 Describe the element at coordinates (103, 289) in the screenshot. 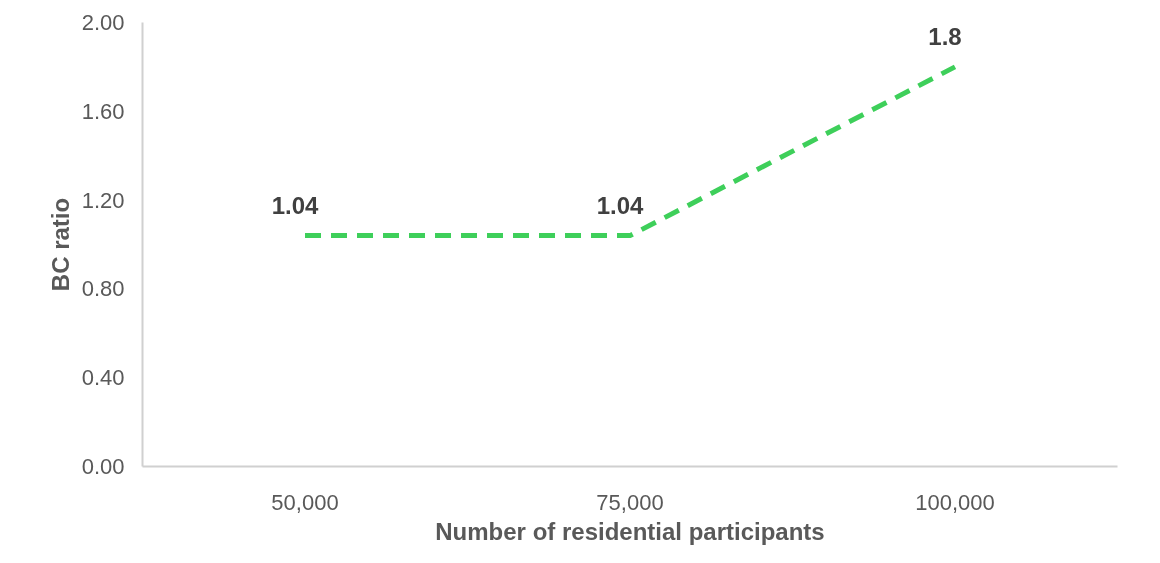

I see `y-tick-label: 0.80` at that location.